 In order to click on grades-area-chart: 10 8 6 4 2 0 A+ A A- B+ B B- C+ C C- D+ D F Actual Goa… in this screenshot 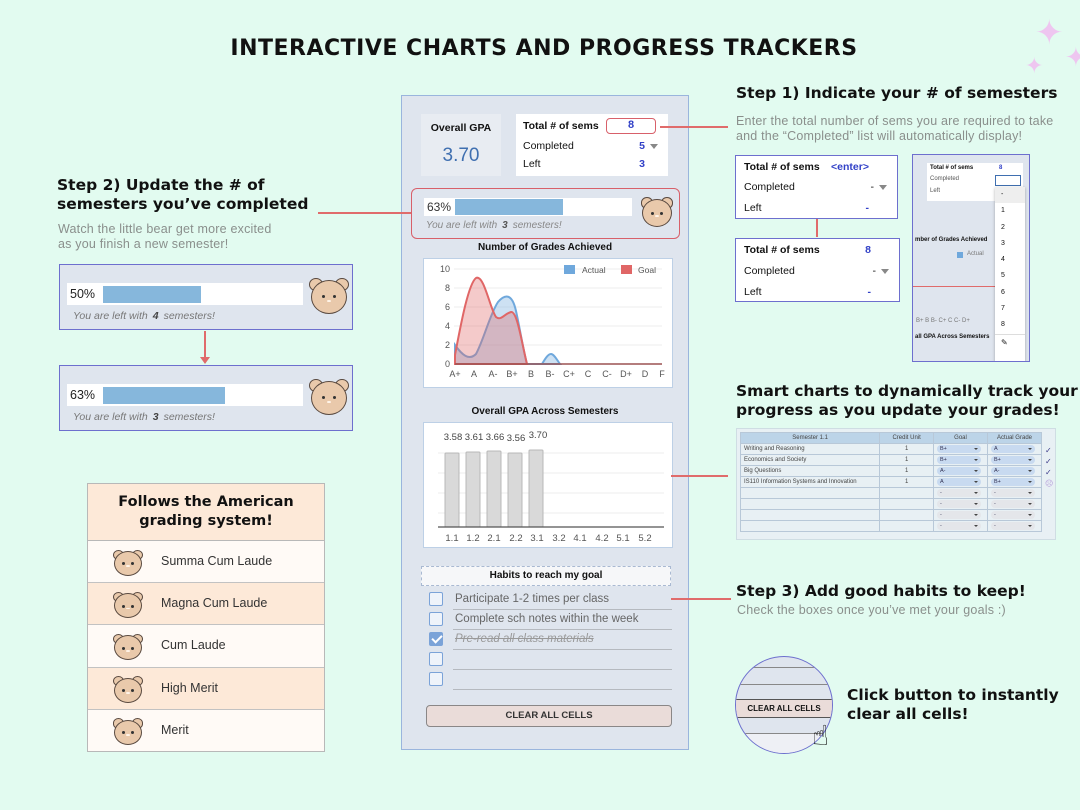, I will do `click(548, 323)`.